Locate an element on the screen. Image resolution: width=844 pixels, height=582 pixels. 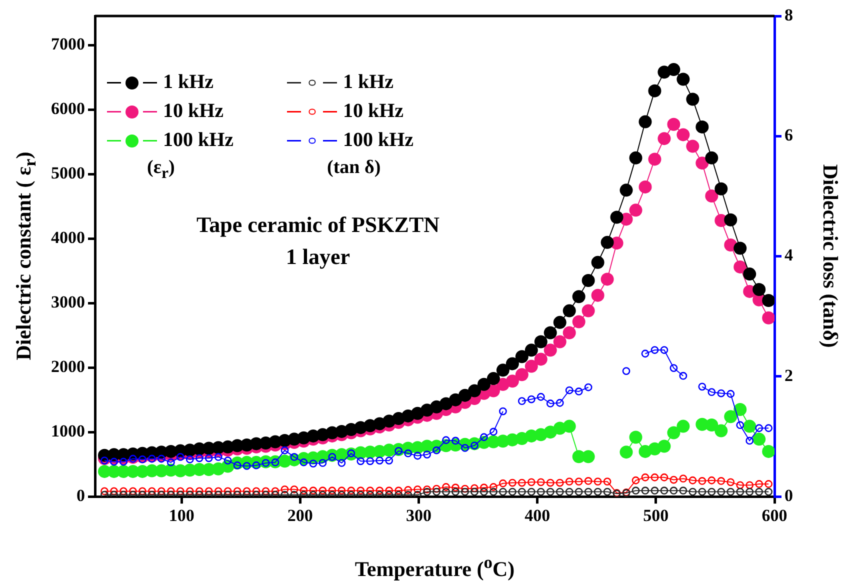
annotation: (ε$_{r}$) is located at coordinates (161, 170).